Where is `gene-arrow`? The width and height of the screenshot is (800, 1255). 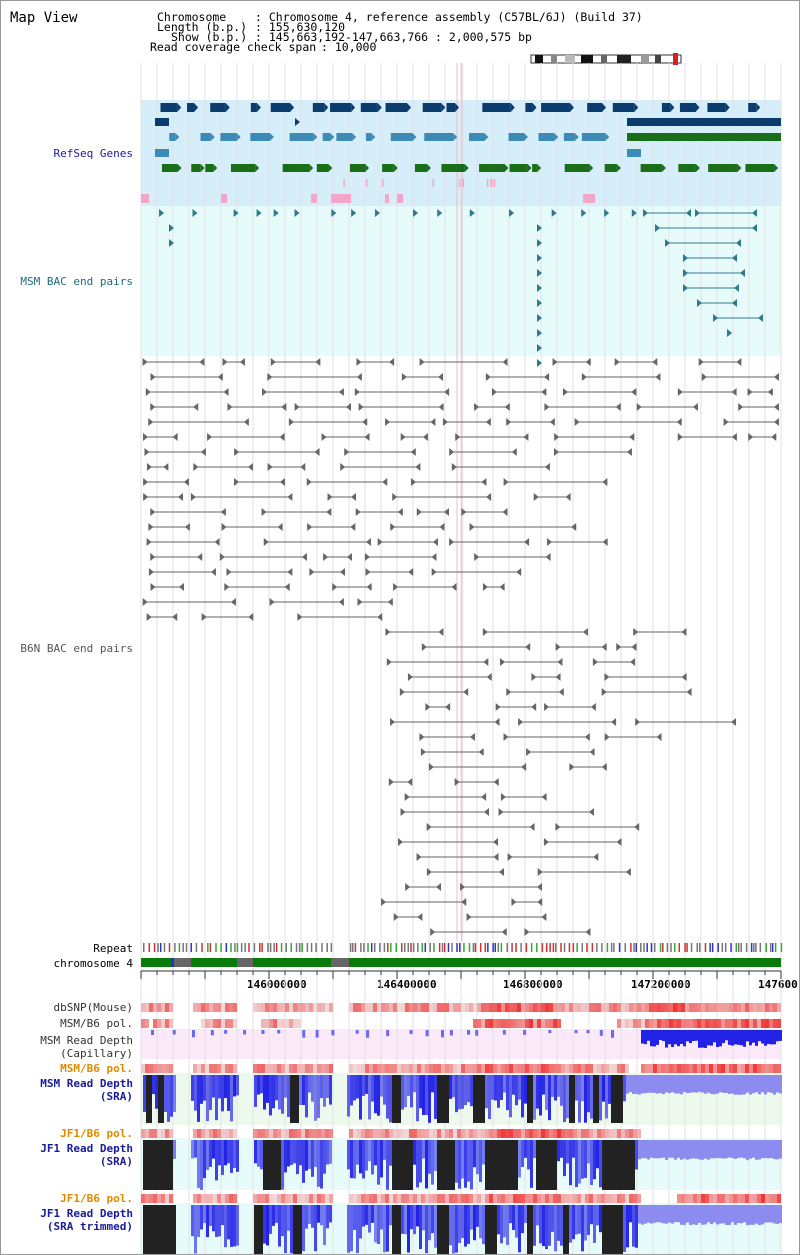 gene-arrow is located at coordinates (258, 107).